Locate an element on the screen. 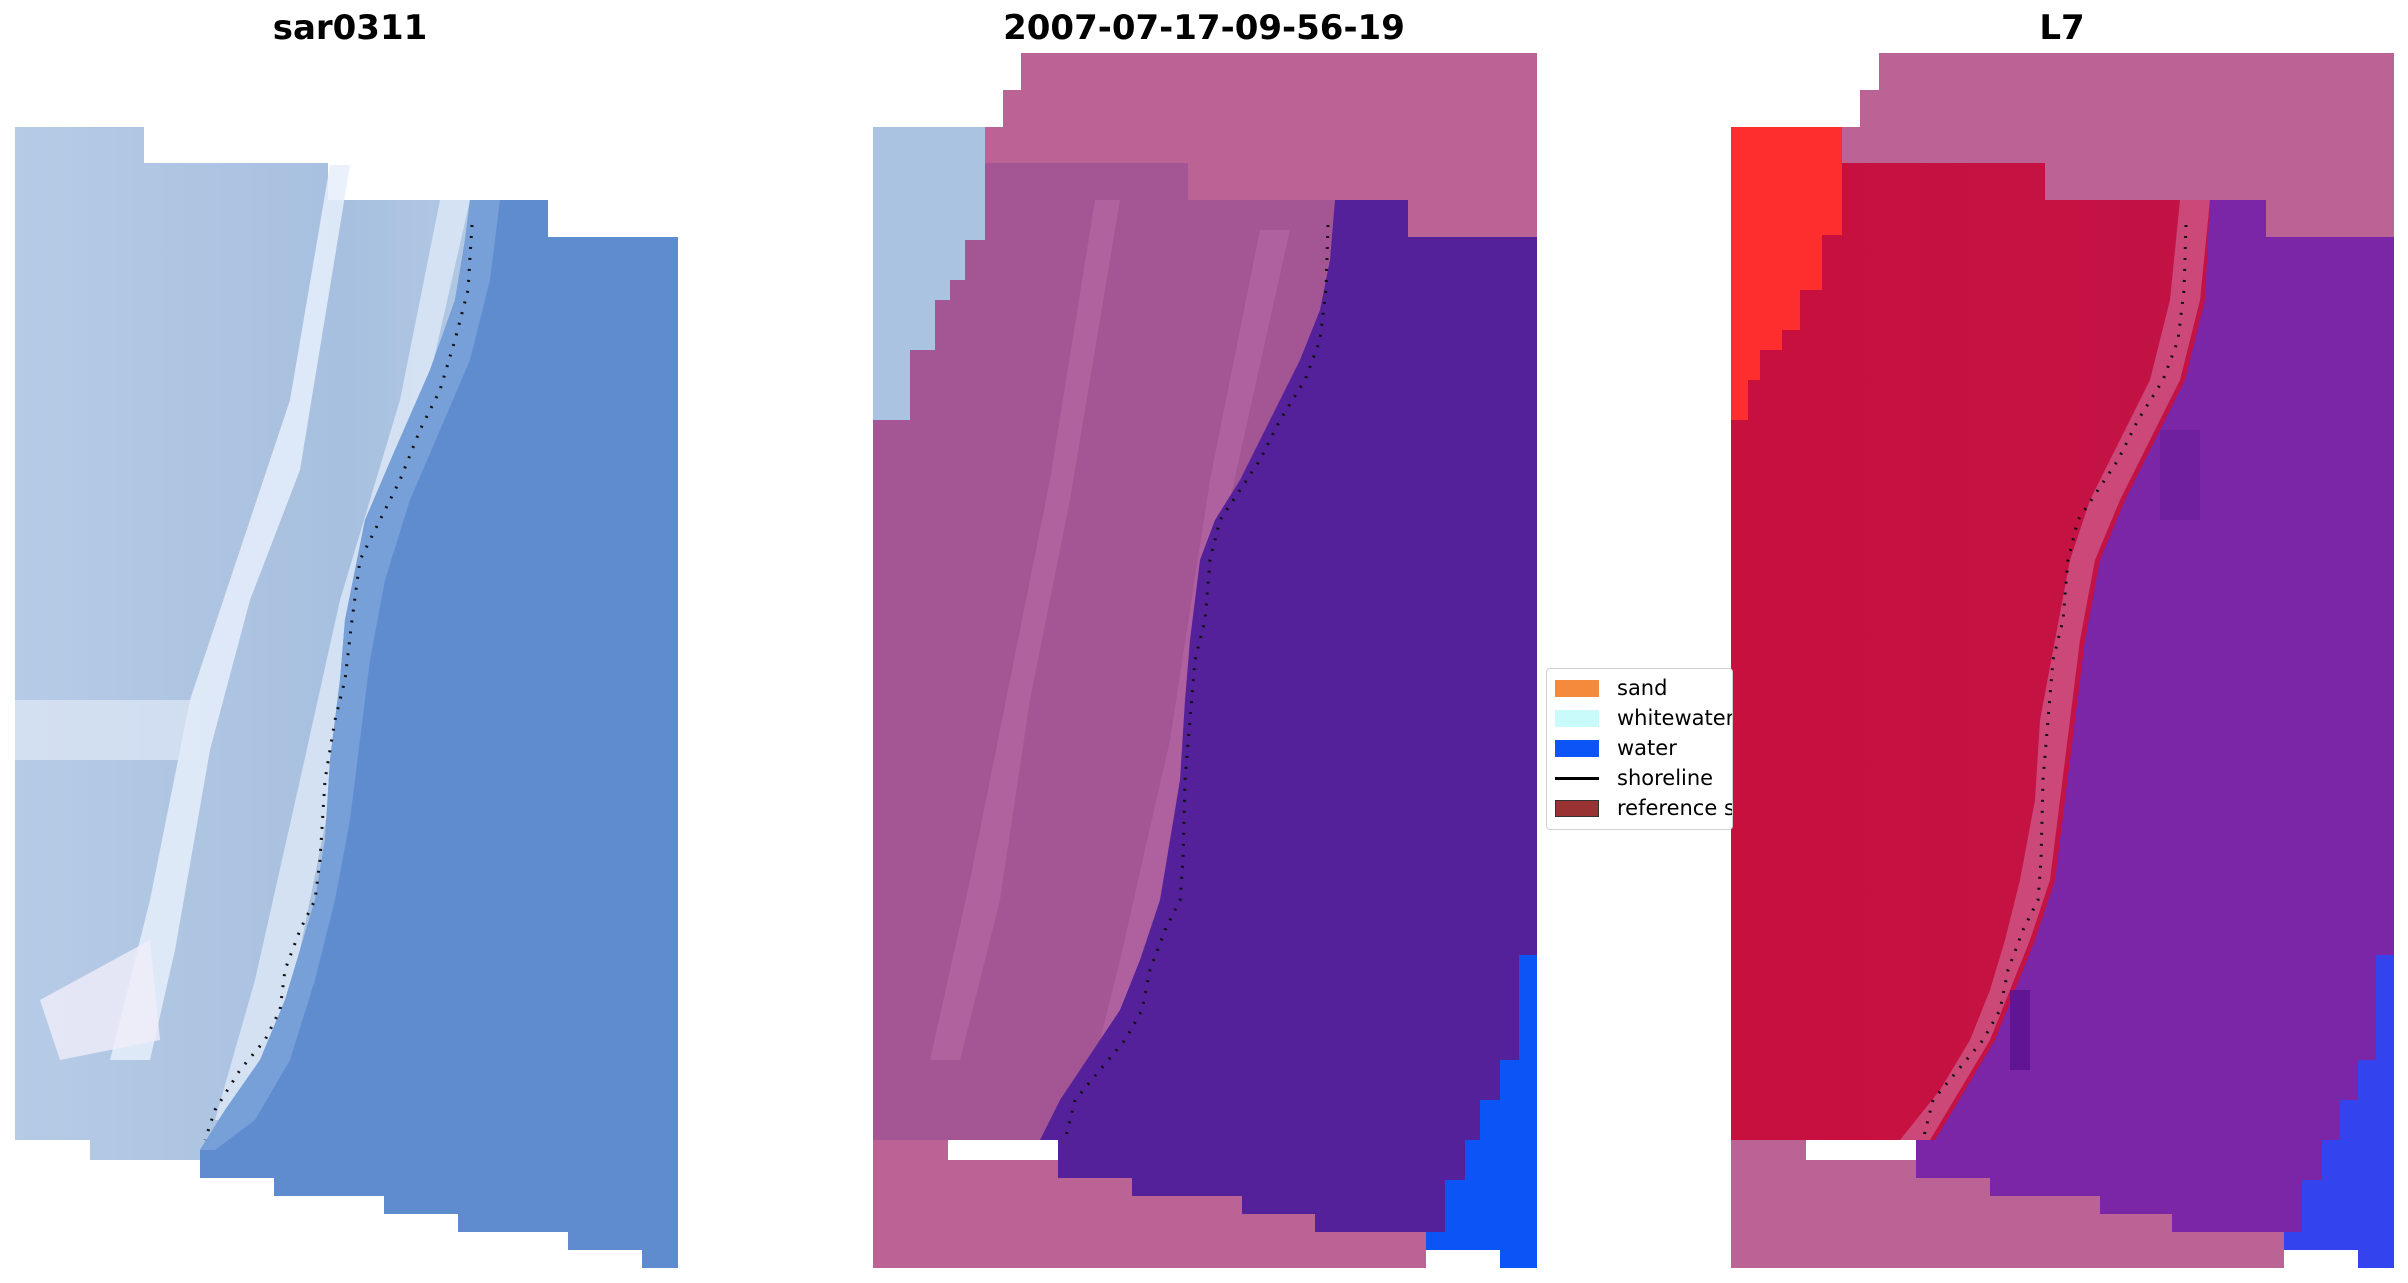 The height and width of the screenshot is (1283, 2408). legend-item-sand: sand is located at coordinates (1611, 688).